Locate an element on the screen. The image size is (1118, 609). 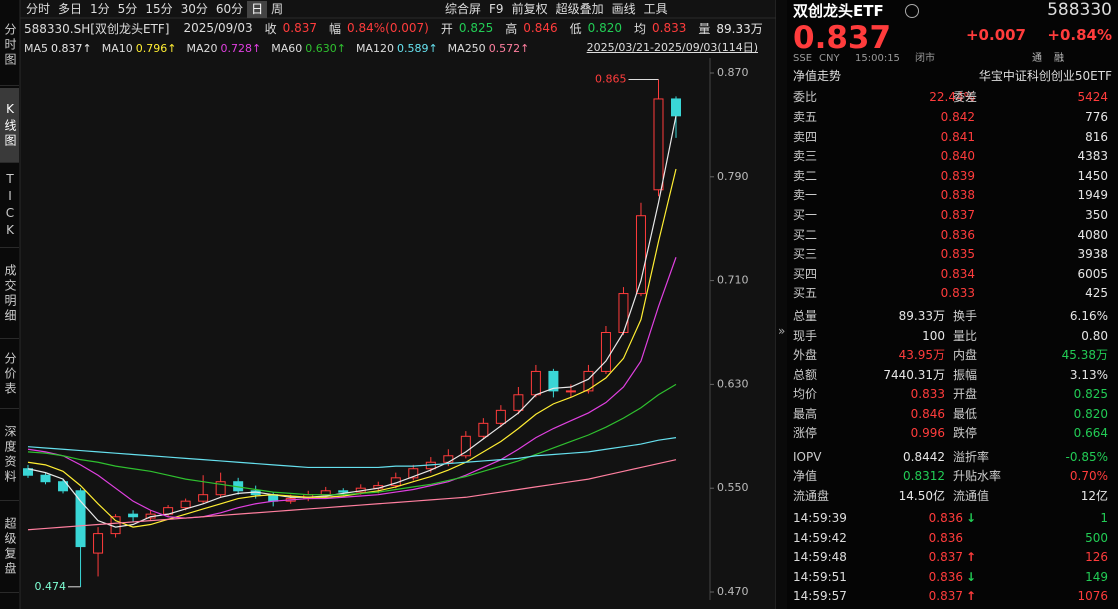
side-tab: 分价表 is located at coordinates (9, 374).